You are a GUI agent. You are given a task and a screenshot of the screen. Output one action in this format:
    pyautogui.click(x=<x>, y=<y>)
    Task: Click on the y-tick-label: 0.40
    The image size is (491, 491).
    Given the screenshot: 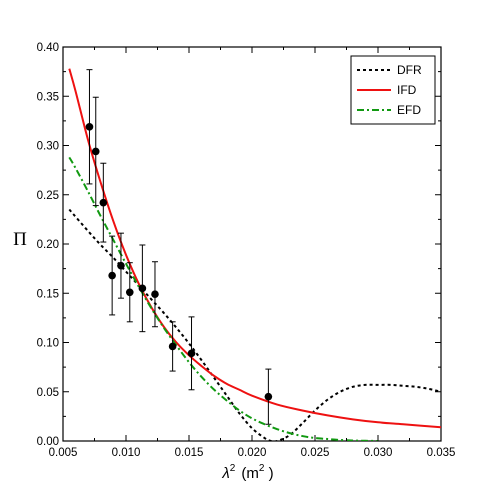 What is the action you would take?
    pyautogui.click(x=48, y=48)
    